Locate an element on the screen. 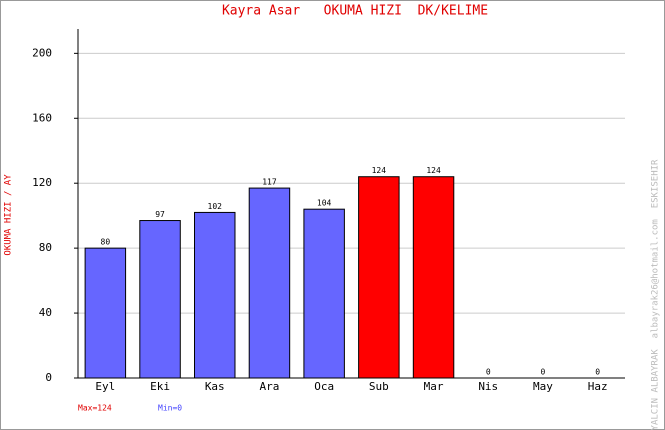 The image size is (665, 430). value-label: 97 is located at coordinates (160, 214).